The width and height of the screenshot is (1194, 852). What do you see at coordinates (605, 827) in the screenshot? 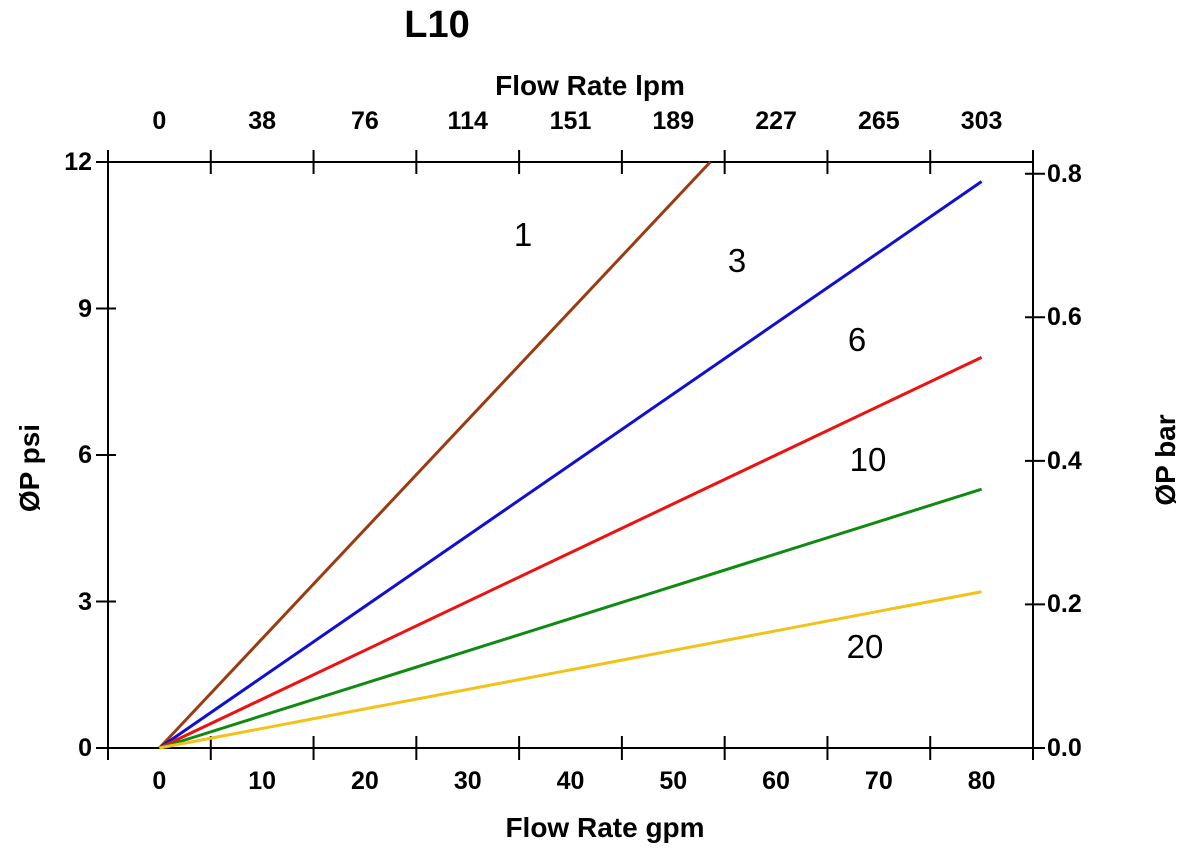
I see `x-axis-bottom-label: Flow Rate gpm` at bounding box center [605, 827].